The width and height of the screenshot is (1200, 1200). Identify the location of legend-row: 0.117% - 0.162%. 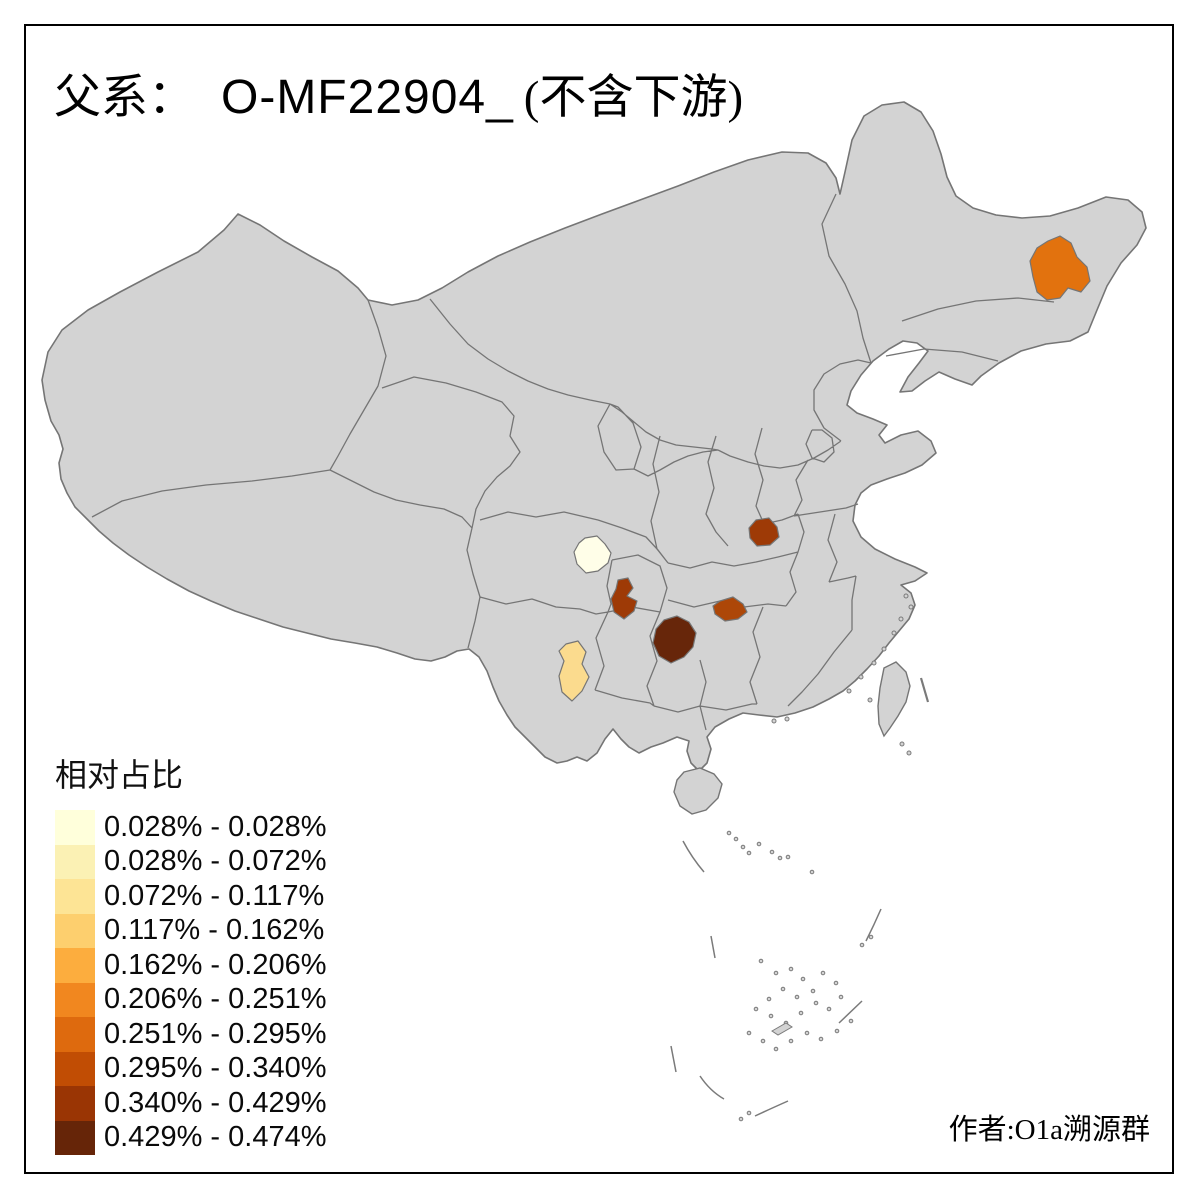
(190, 930).